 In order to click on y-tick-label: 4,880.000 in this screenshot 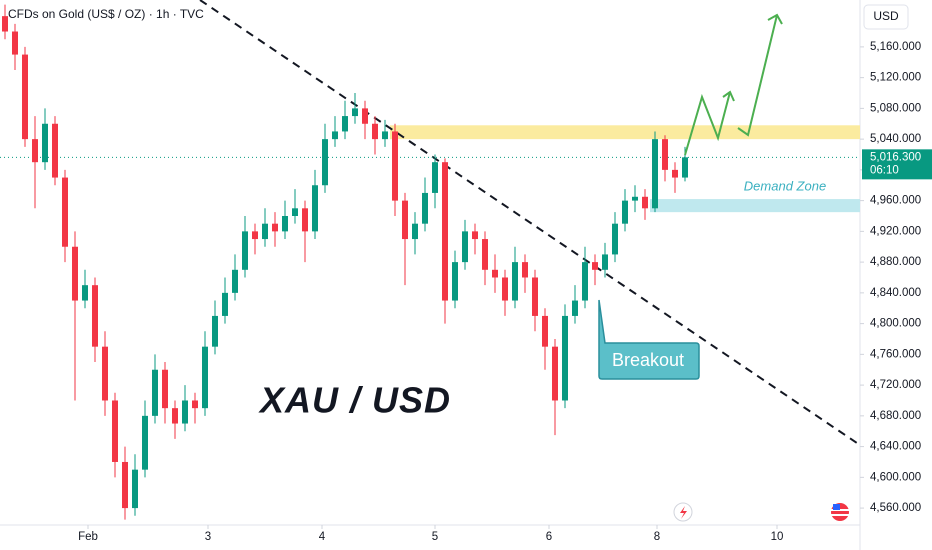, I will do `click(895, 262)`.